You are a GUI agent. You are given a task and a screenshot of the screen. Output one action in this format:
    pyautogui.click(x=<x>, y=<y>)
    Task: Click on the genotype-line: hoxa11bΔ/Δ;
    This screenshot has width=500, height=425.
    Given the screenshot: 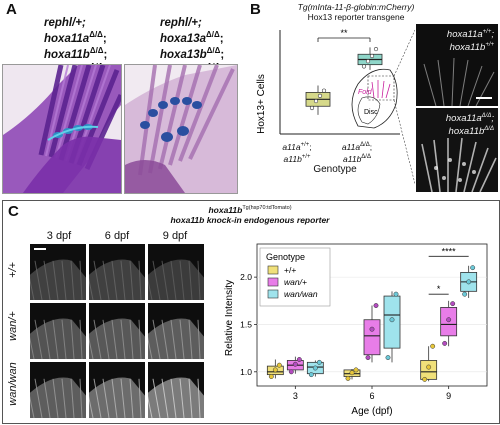 What is the action you would take?
    pyautogui.click(x=76, y=53)
    